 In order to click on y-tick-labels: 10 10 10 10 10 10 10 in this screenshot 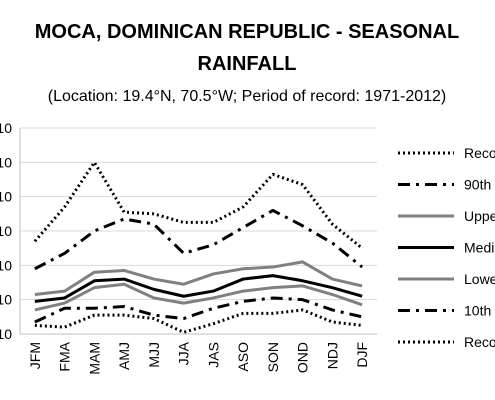, I will do `click(6, 231)`.